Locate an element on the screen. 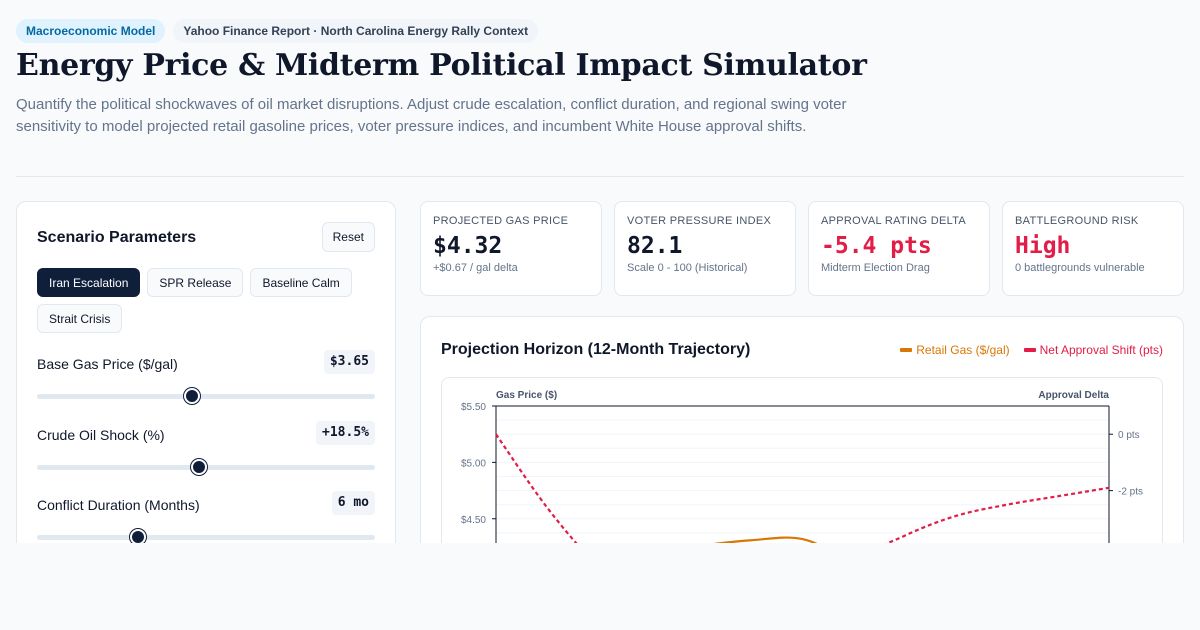  left-tick-label: $5.00 is located at coordinates (473, 463).